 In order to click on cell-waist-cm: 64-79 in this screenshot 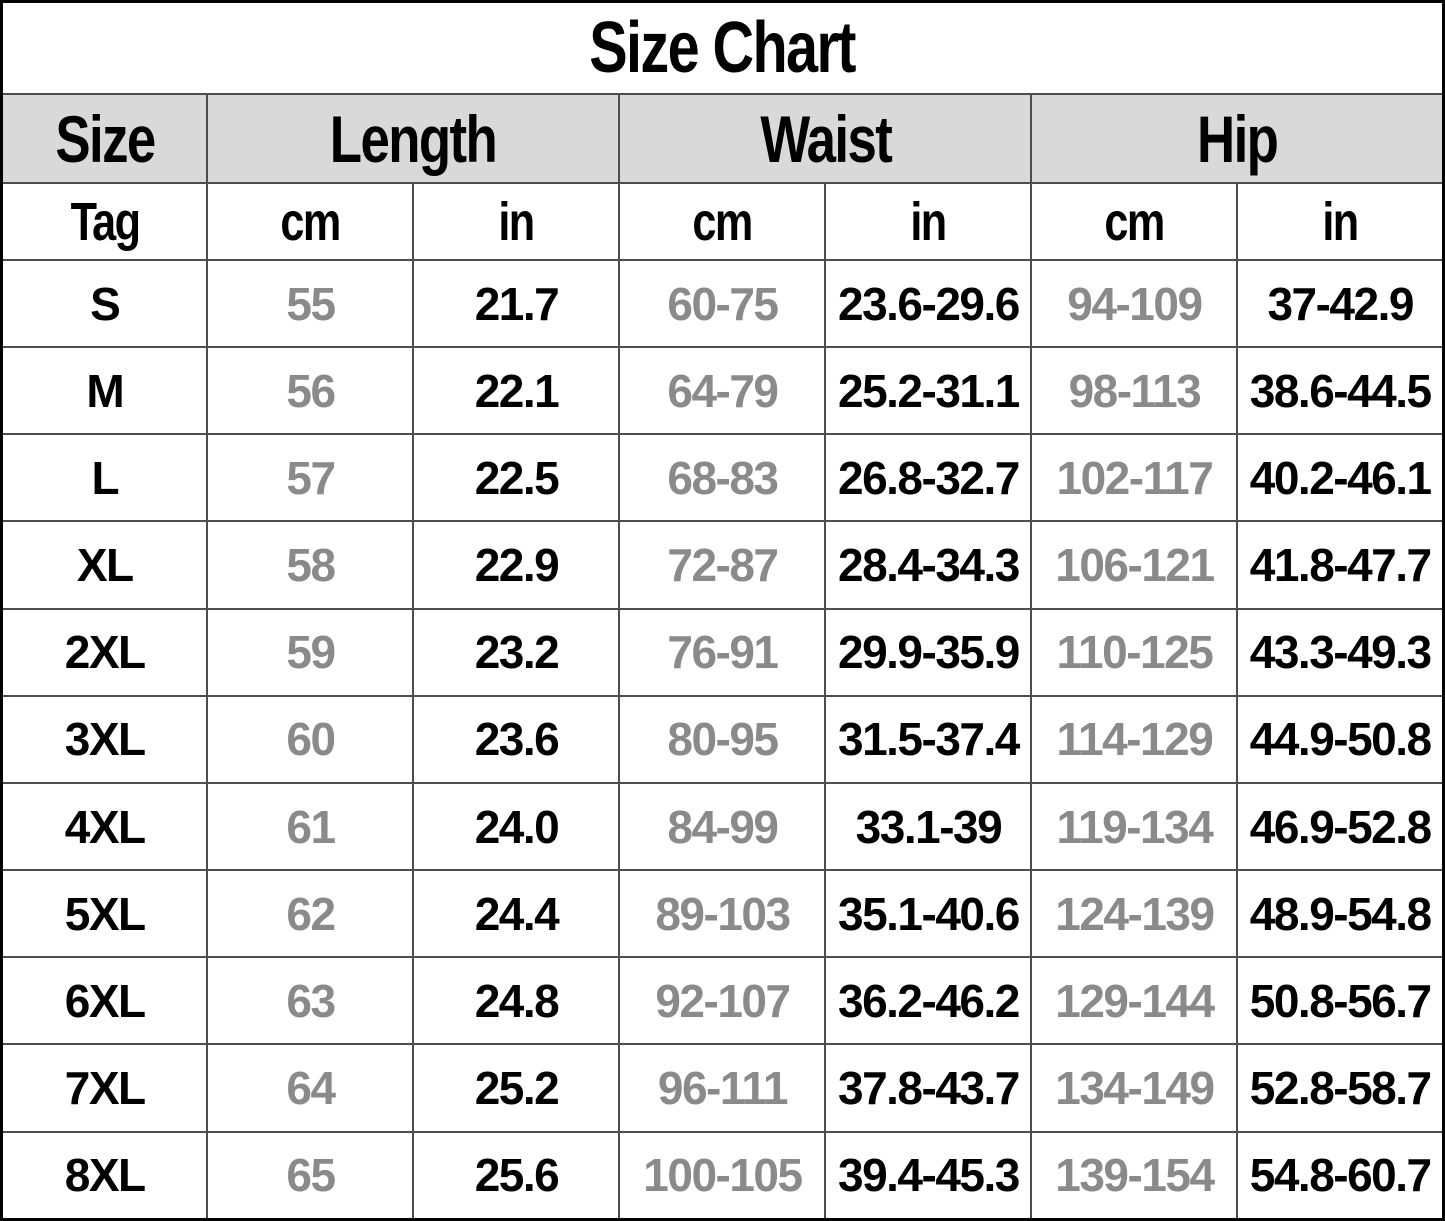, I will do `click(722, 391)`.